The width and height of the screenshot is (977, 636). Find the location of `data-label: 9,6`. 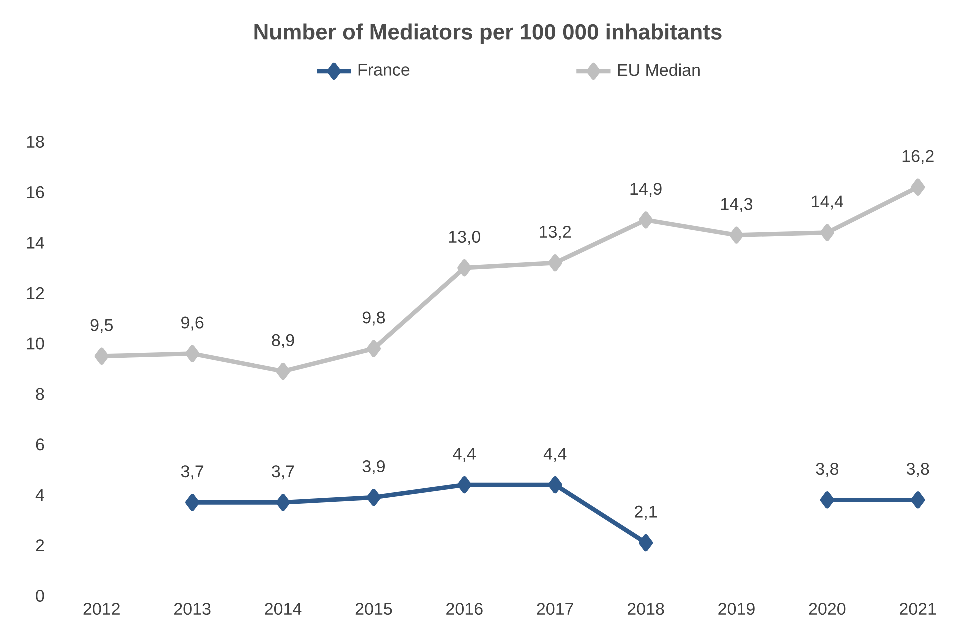

data-label: 9,6 is located at coordinates (193, 323).